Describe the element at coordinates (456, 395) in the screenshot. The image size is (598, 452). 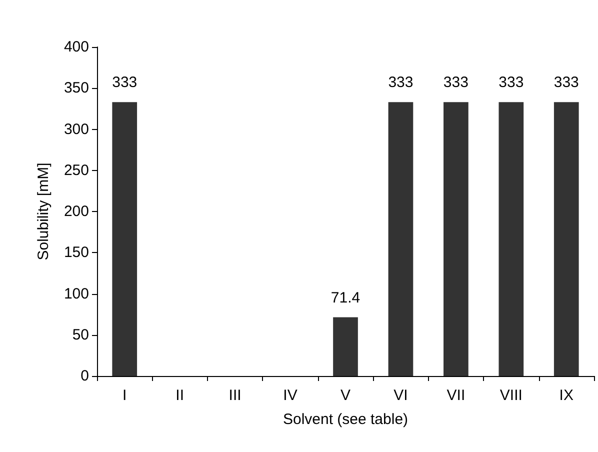
I see `x-tick-label: VII` at that location.